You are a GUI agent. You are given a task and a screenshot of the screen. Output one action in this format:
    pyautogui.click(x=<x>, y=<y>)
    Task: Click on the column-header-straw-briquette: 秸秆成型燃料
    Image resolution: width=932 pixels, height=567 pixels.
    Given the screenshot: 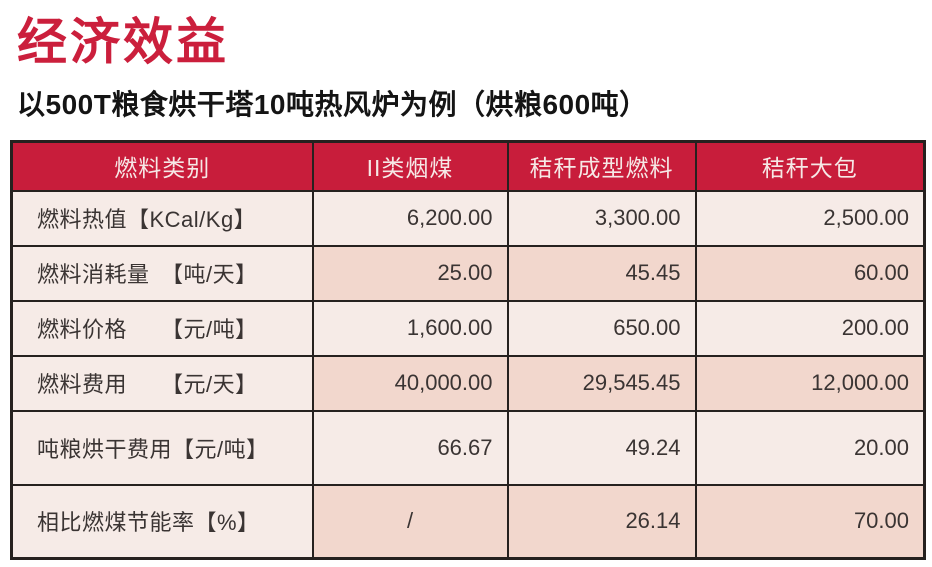 What is the action you would take?
    pyautogui.click(x=601, y=166)
    